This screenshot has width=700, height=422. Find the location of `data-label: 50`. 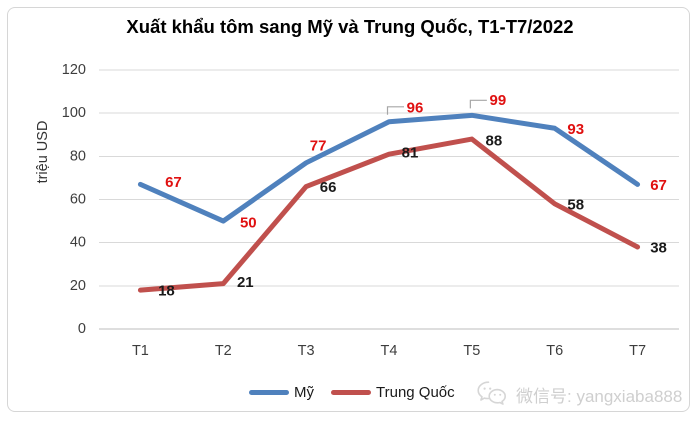

data-label: 50 is located at coordinates (248, 223).